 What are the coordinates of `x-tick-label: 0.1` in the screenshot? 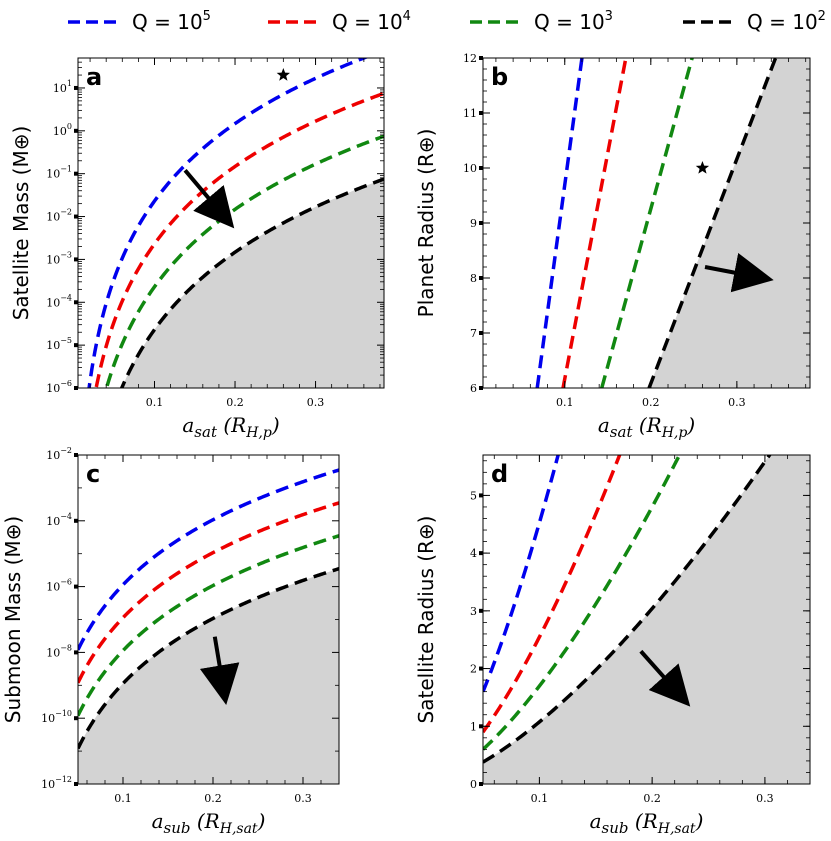 It's located at (123, 798).